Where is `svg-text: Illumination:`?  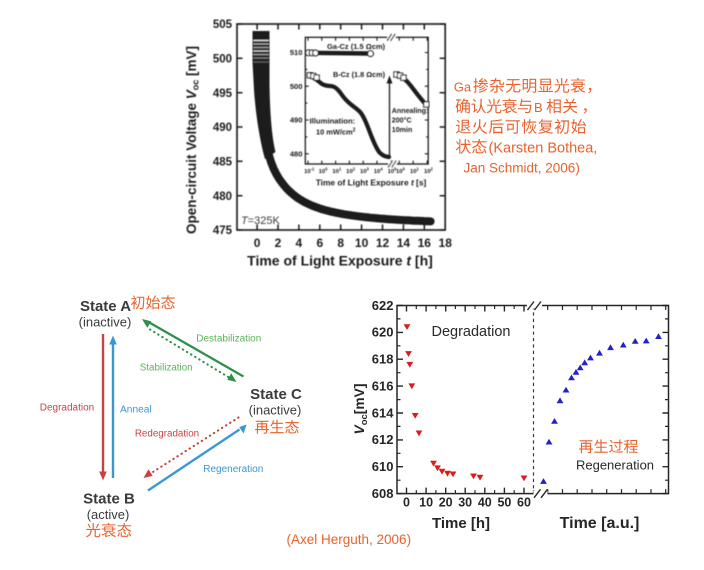
svg-text: Illumination: is located at coordinates (333, 121).